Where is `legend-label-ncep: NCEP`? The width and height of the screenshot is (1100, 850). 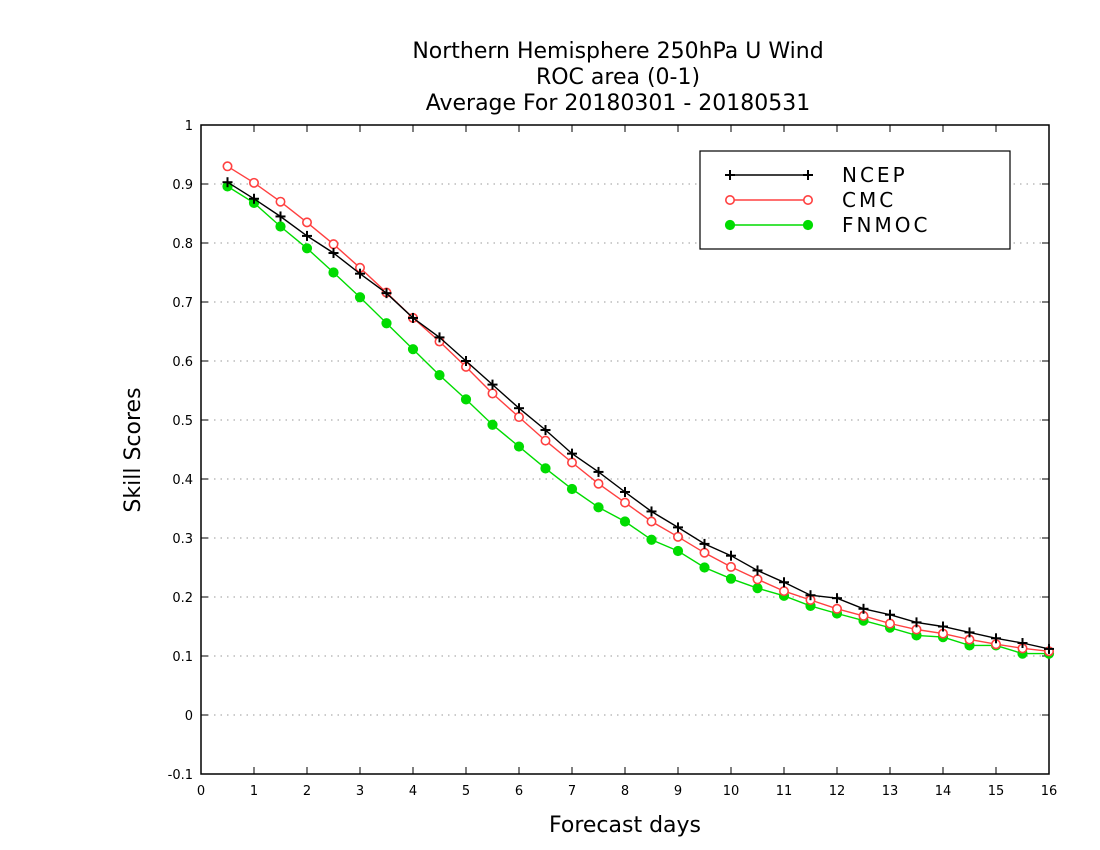
legend-label-ncep: NCEP is located at coordinates (875, 175).